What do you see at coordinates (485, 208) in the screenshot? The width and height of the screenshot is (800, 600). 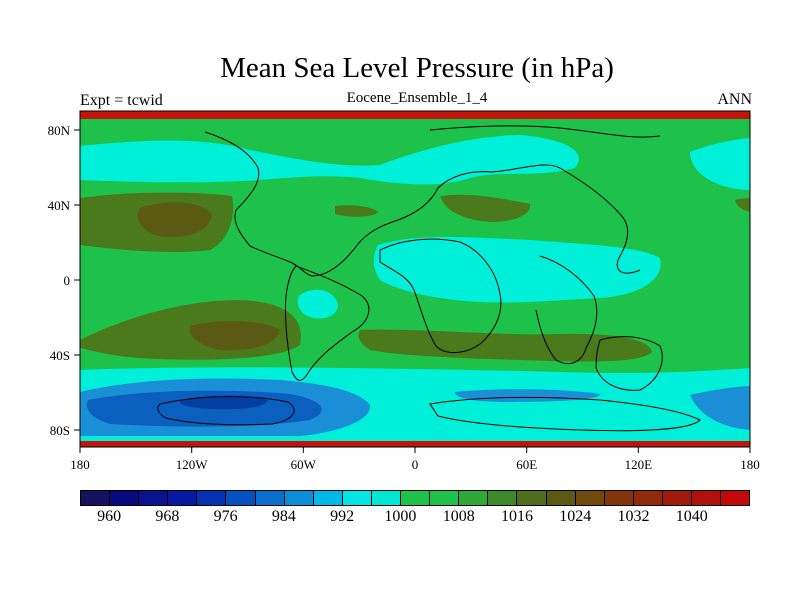 I see `eurasian-high` at bounding box center [485, 208].